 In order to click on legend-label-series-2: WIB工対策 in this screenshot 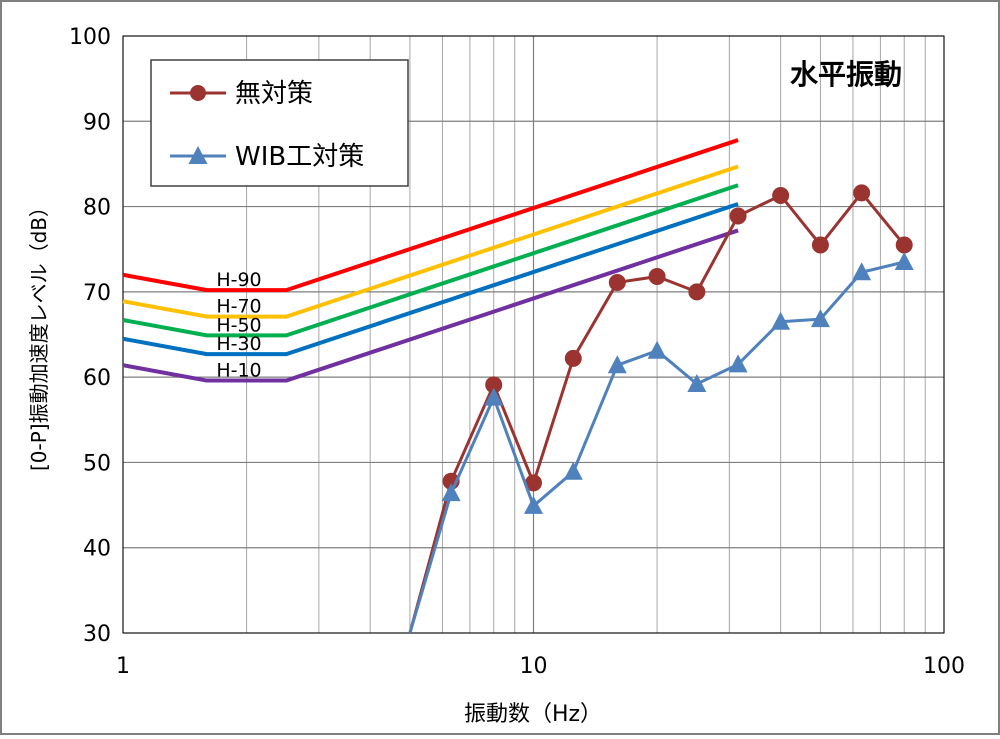, I will do `click(299, 157)`.